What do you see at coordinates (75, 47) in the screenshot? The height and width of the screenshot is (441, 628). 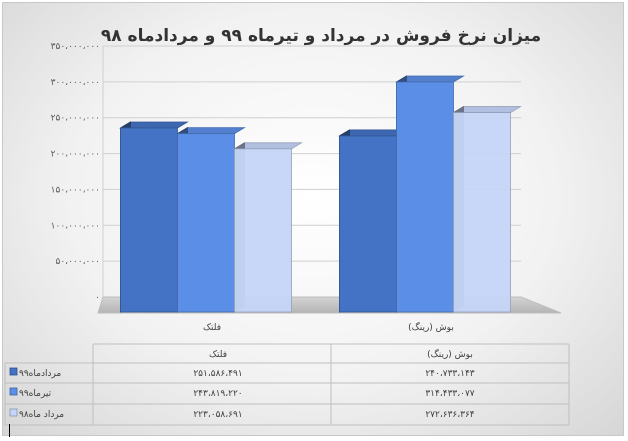 I see `y-tick-label: ۳۵۰،۰۰۰،۰۰۰` at bounding box center [75, 47].